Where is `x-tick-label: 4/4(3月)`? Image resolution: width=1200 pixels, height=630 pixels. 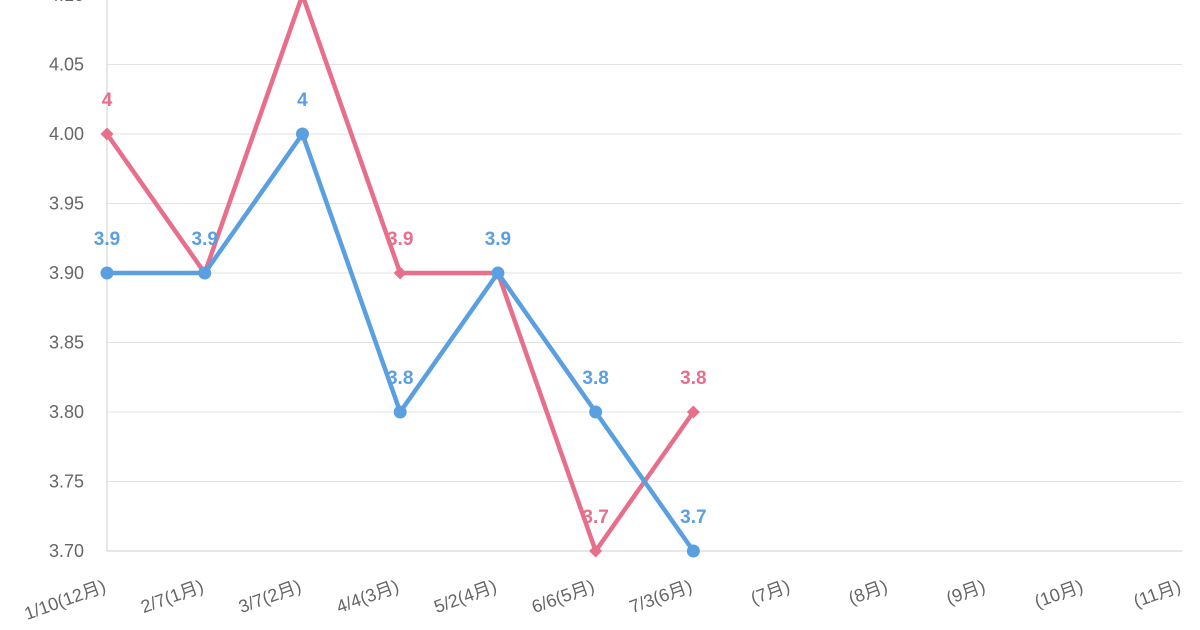
x-tick-label: 4/4(3月) is located at coordinates (368, 596).